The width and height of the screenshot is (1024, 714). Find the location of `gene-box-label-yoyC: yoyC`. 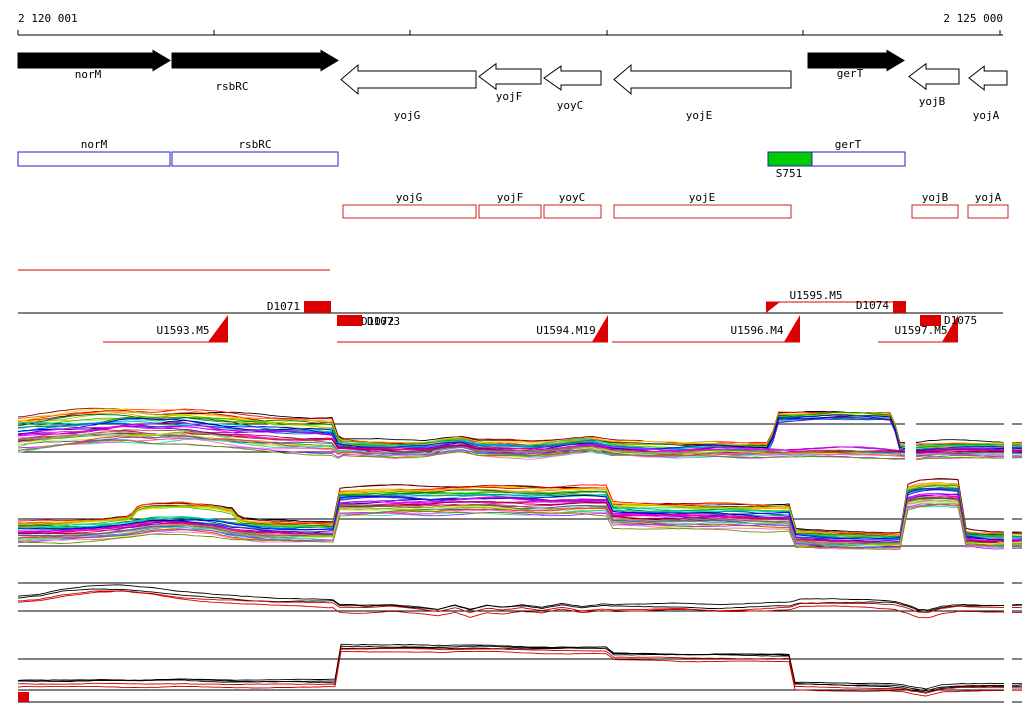

gene-box-label-yoyC: yoyC is located at coordinates (572, 197).